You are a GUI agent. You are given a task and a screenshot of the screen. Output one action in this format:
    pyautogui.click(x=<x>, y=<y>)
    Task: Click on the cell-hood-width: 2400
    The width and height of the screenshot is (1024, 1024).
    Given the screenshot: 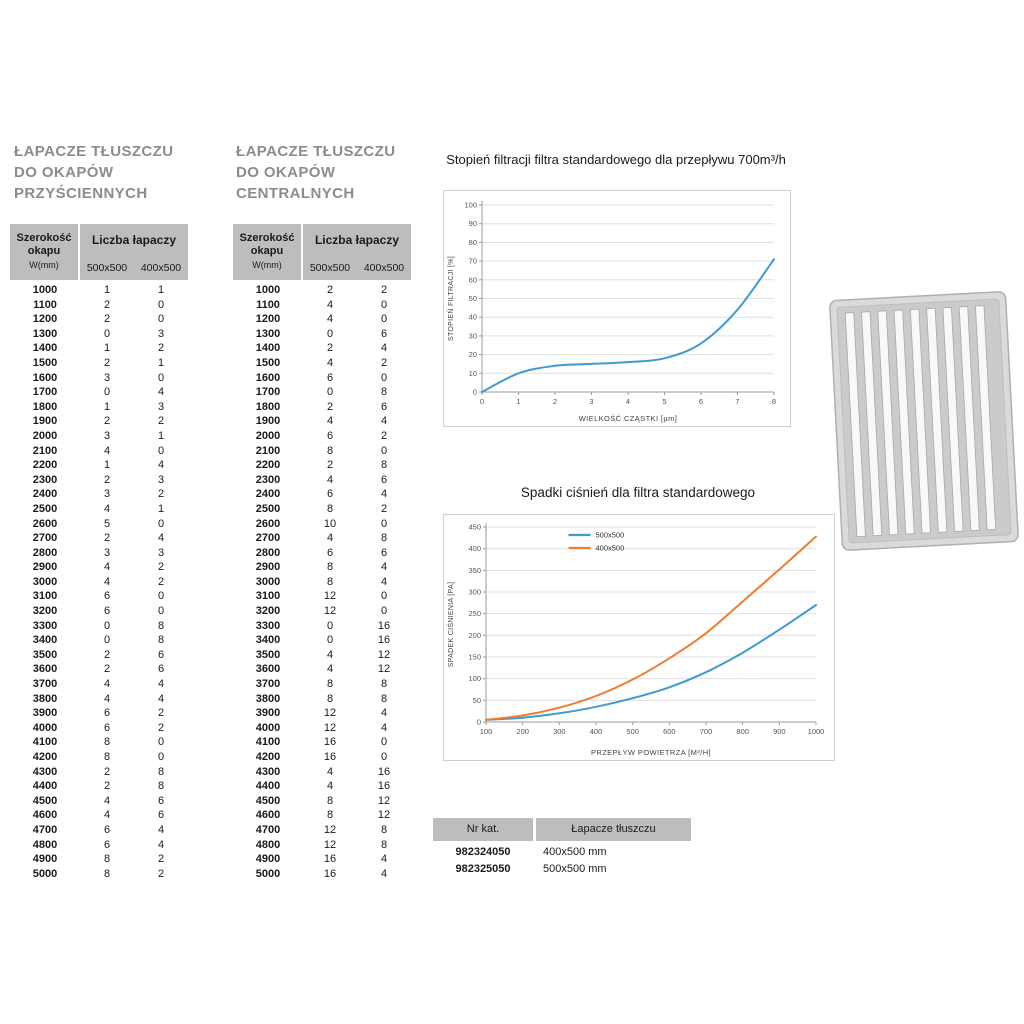 What is the action you would take?
    pyautogui.click(x=268, y=494)
    